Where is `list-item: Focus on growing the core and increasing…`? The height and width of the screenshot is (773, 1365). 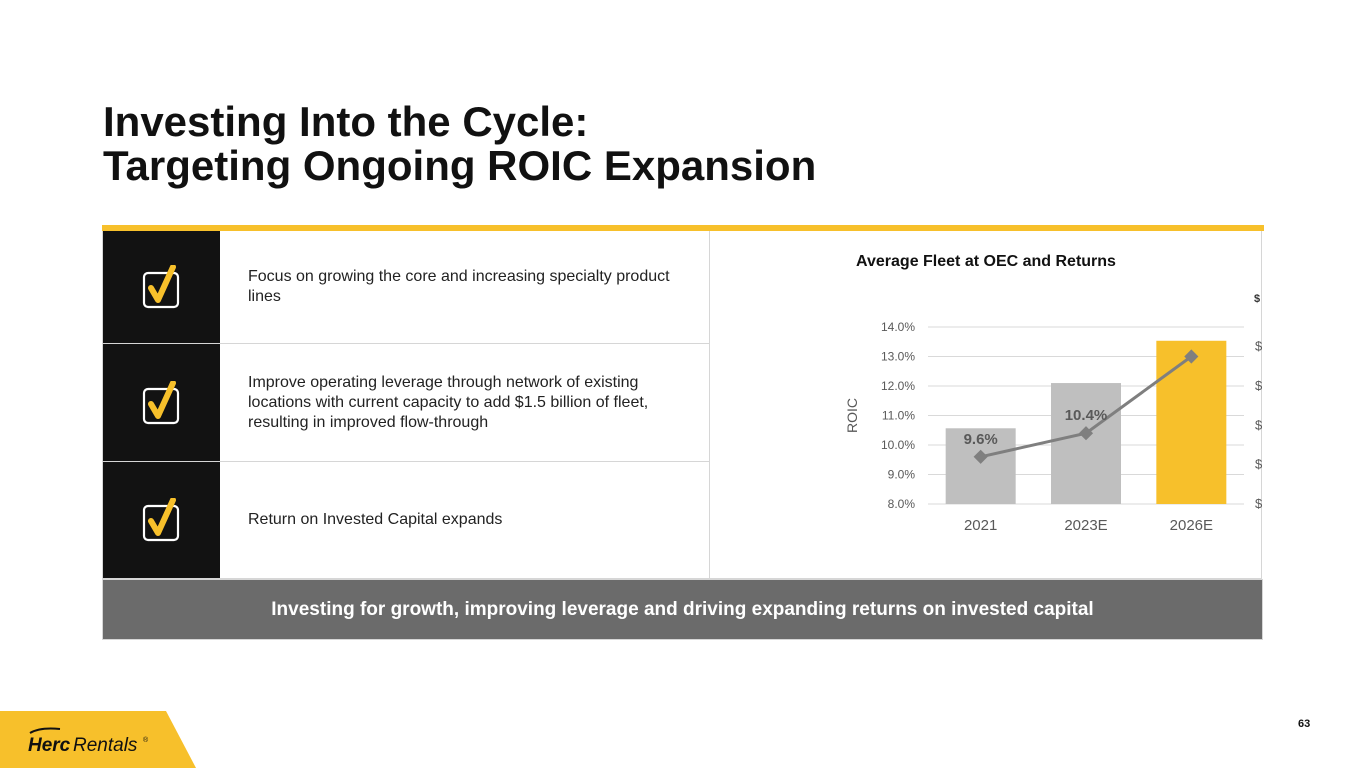 list-item: Focus on growing the core and increasing… is located at coordinates (406, 287).